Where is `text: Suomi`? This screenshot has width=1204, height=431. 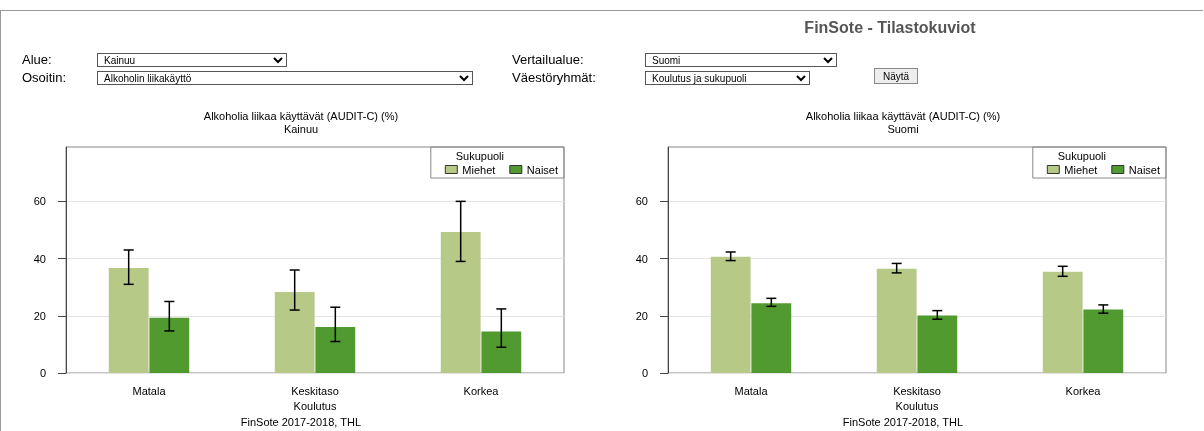
text: Suomi is located at coordinates (741, 60).